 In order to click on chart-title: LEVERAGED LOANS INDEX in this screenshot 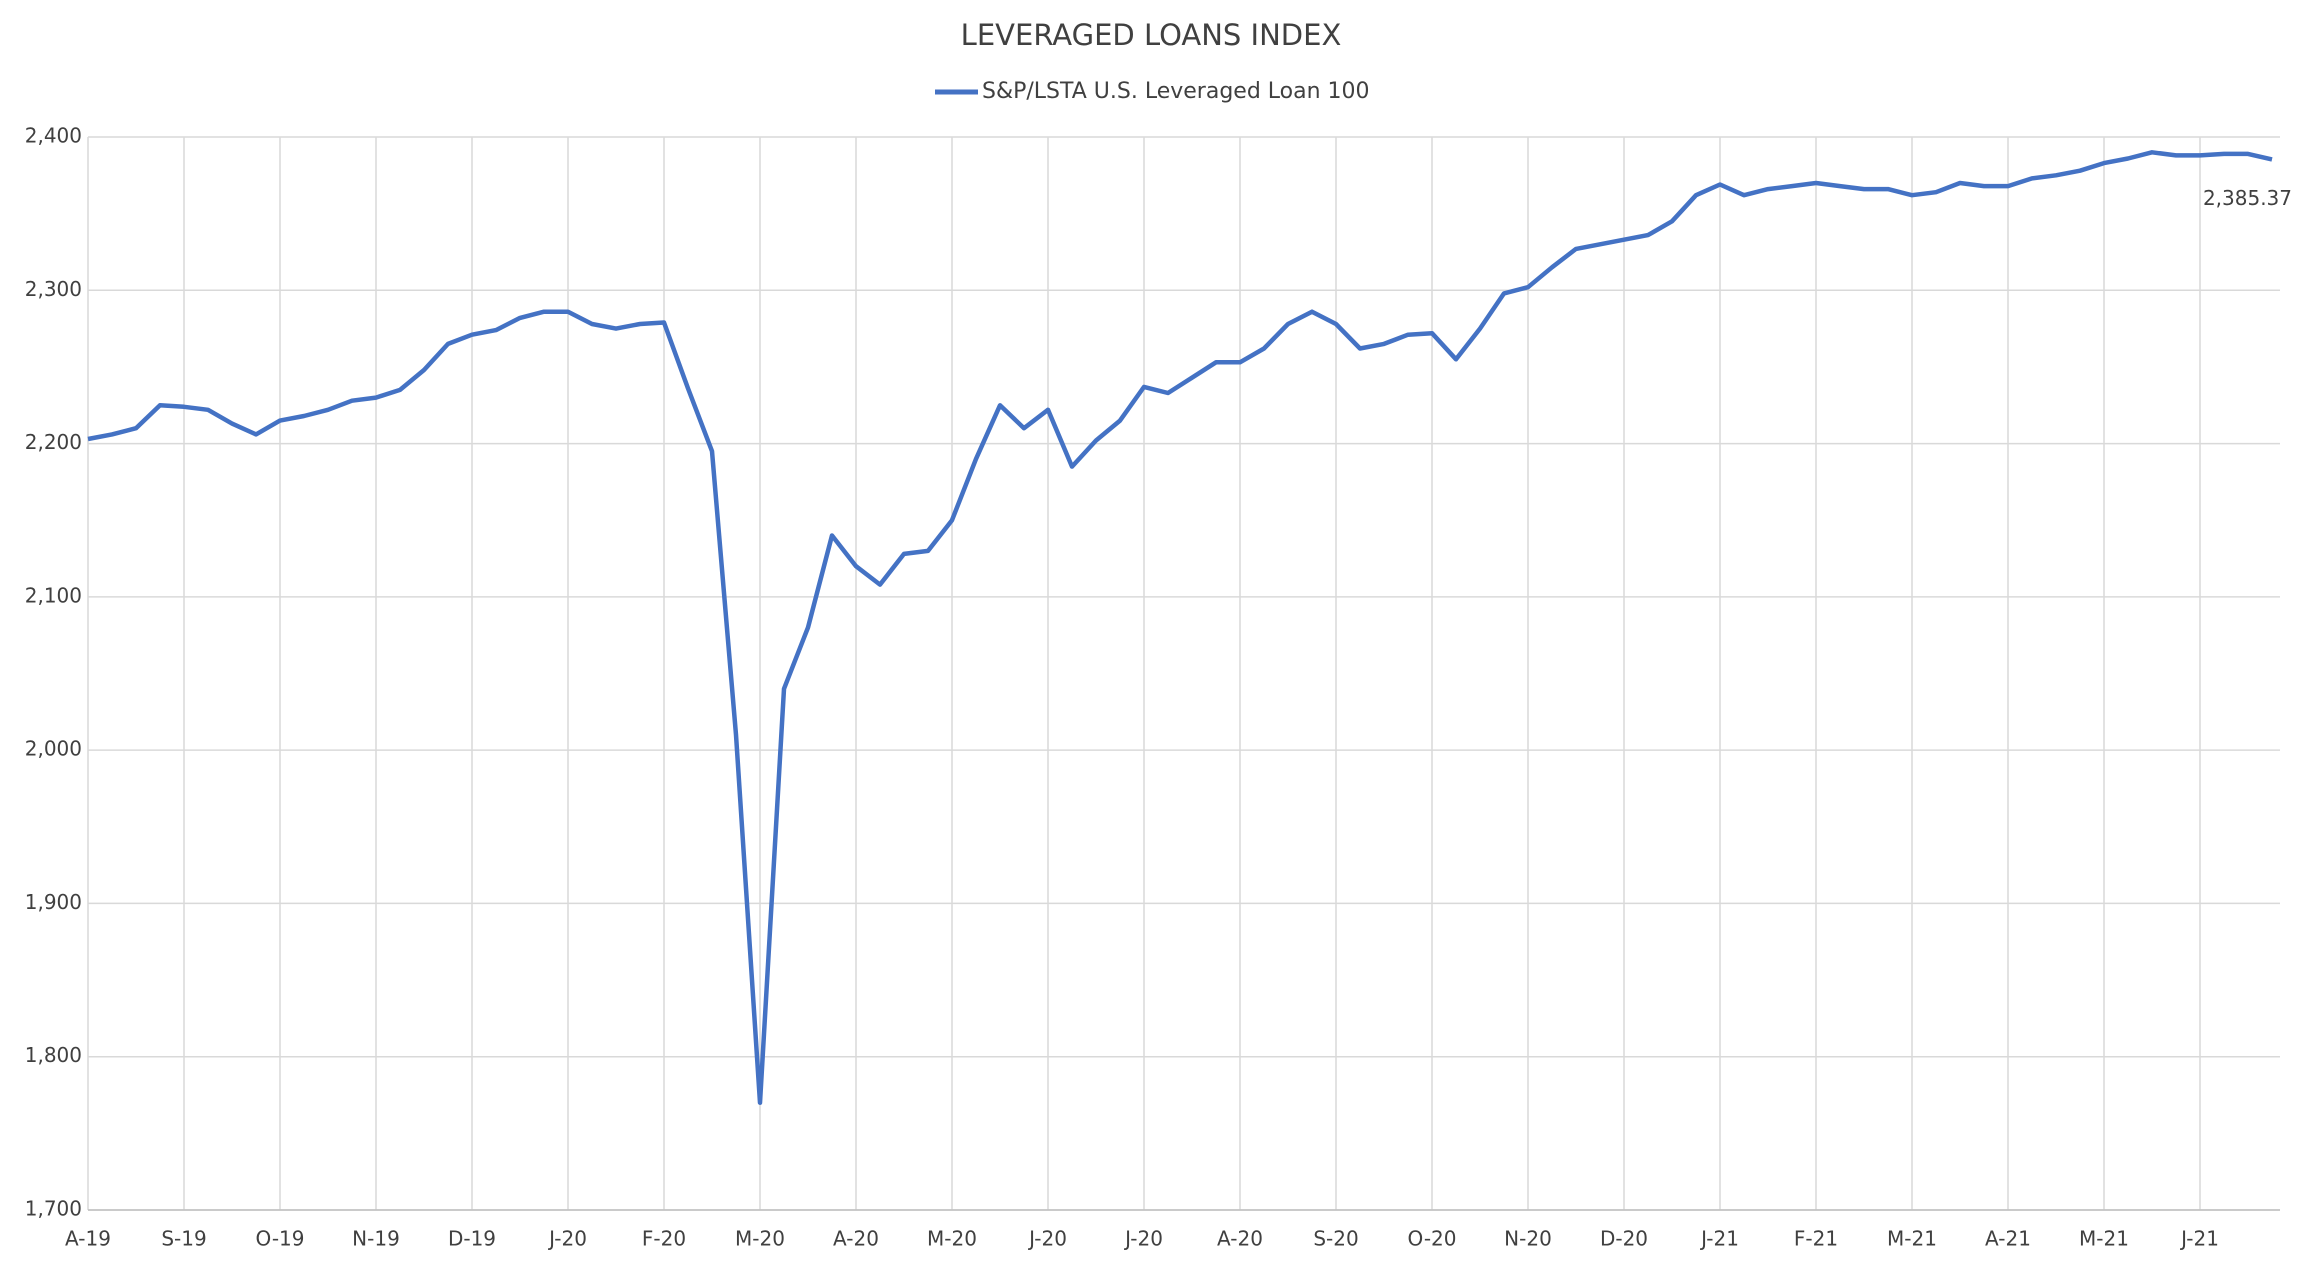, I will do `click(1151, 35)`.